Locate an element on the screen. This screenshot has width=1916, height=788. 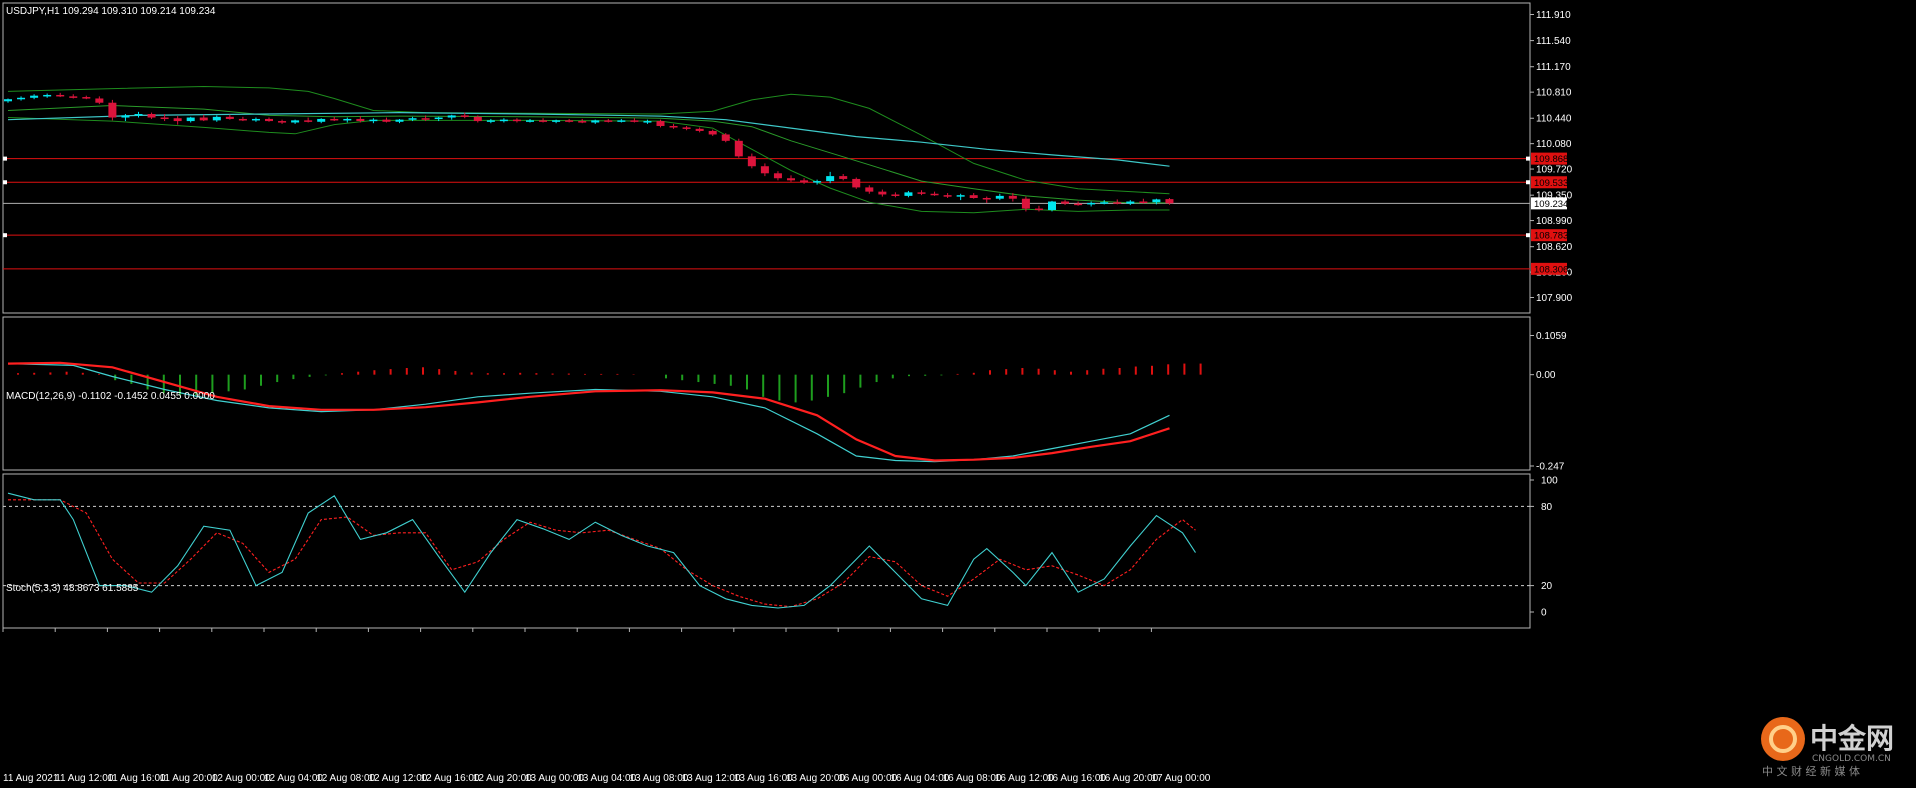
time-tick-label: 12 Aug 16:00 is located at coordinates (450, 778).